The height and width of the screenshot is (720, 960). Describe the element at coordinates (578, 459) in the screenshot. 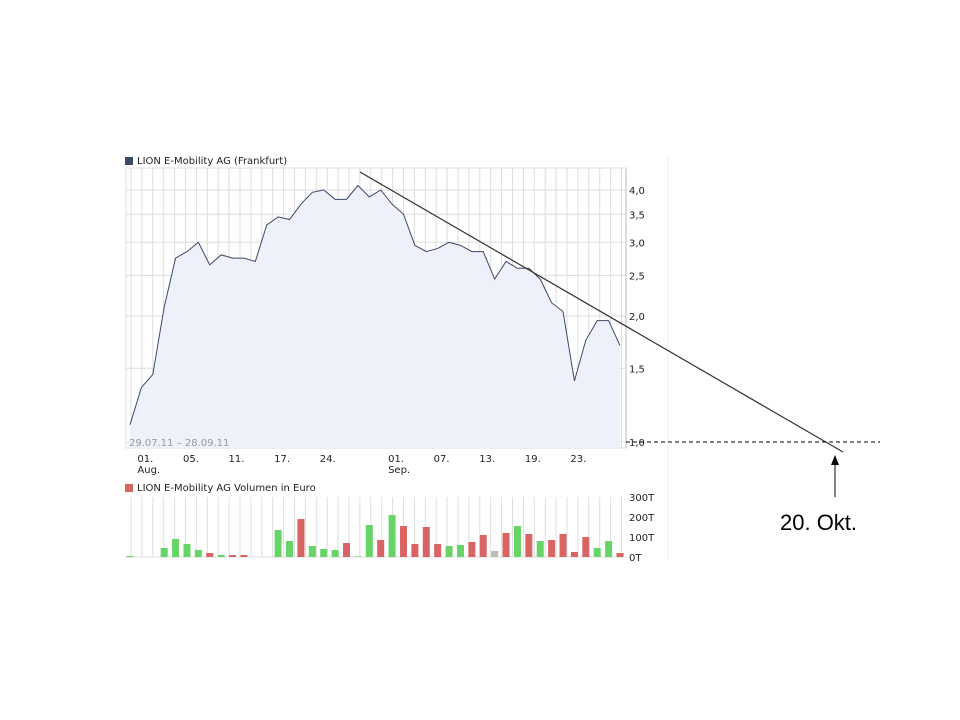

I see `x-tick-label: 23.` at that location.